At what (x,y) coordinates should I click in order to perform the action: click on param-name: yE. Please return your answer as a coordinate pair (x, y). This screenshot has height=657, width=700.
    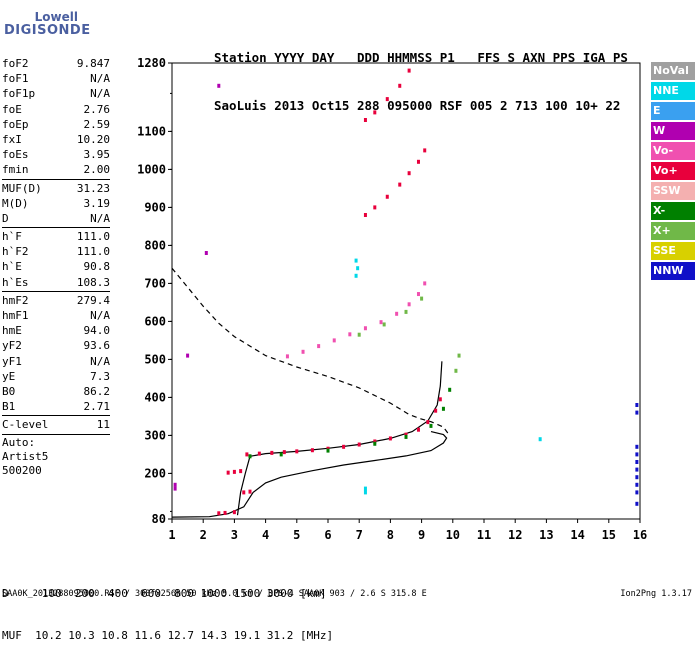
    Looking at the image, I should click on (9, 376).